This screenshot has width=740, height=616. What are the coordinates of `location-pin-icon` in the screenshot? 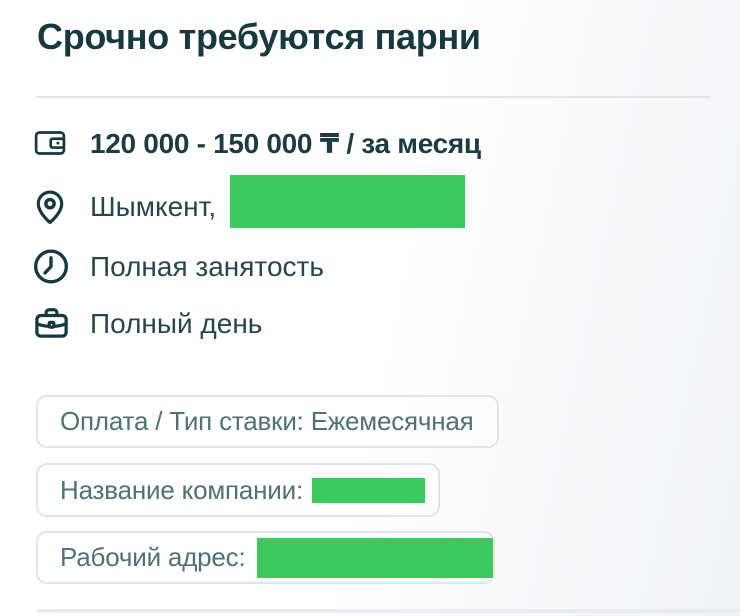 It's located at (51, 207).